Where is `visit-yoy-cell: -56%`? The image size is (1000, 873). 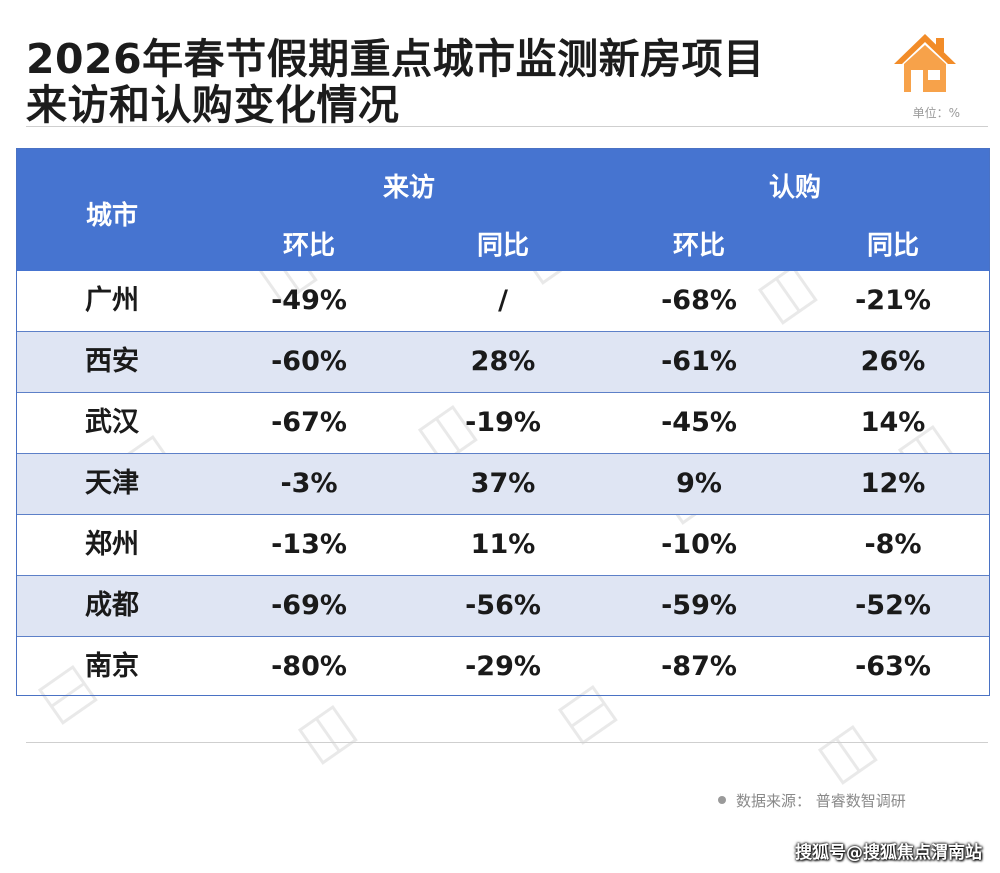
visit-yoy-cell: -56% is located at coordinates (503, 605).